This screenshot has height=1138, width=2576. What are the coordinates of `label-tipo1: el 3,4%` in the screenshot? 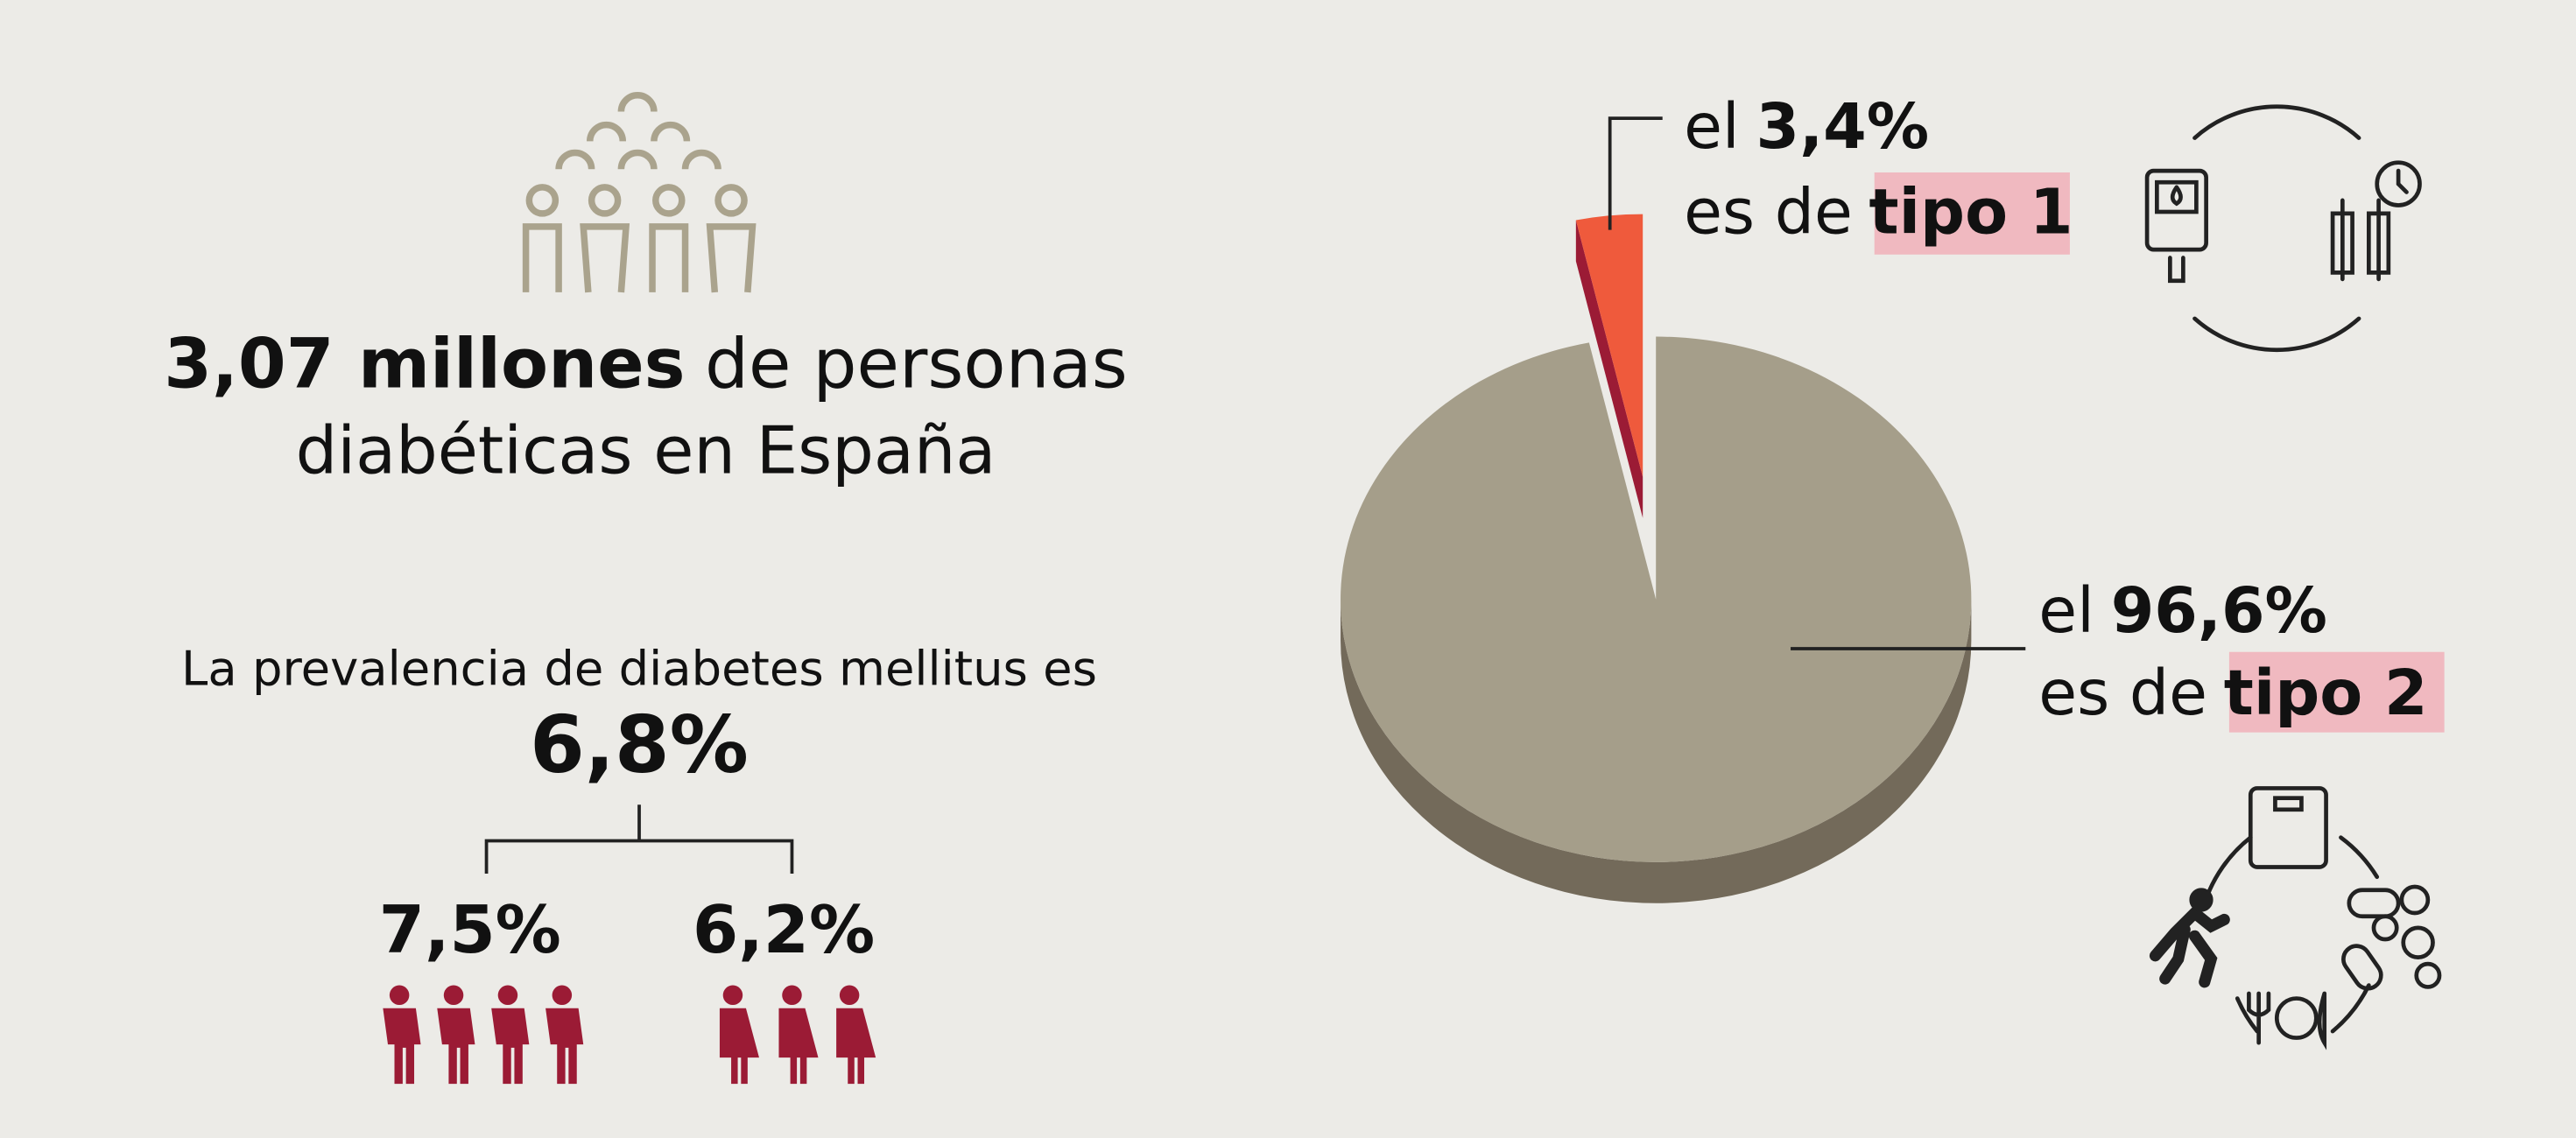 It's located at (1806, 127).